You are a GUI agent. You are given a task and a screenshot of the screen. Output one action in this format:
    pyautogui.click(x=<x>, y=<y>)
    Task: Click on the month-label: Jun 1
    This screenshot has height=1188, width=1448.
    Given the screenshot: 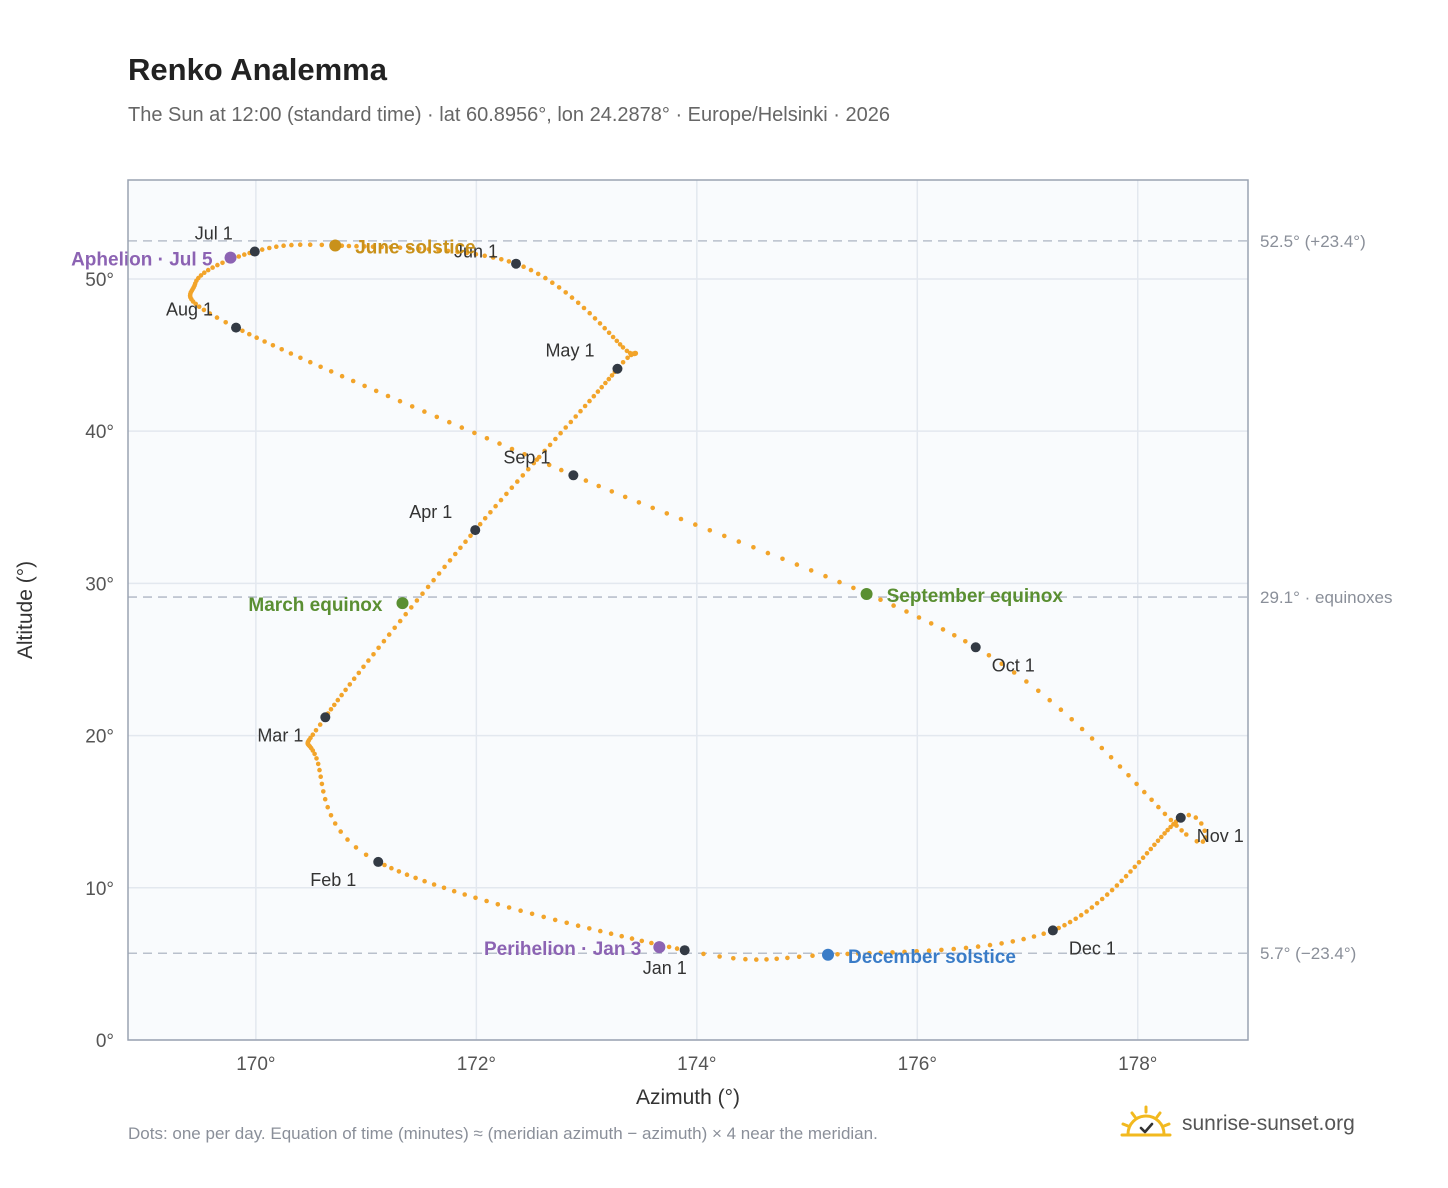 What is the action you would take?
    pyautogui.click(x=476, y=252)
    